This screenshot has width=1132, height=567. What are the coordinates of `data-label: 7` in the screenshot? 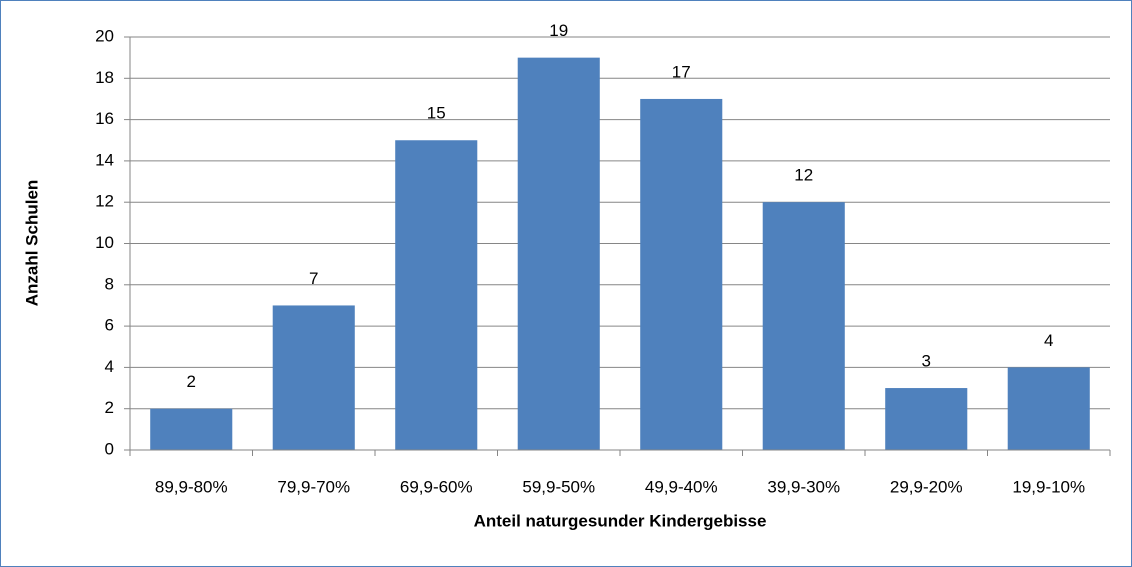 It's located at (313, 278).